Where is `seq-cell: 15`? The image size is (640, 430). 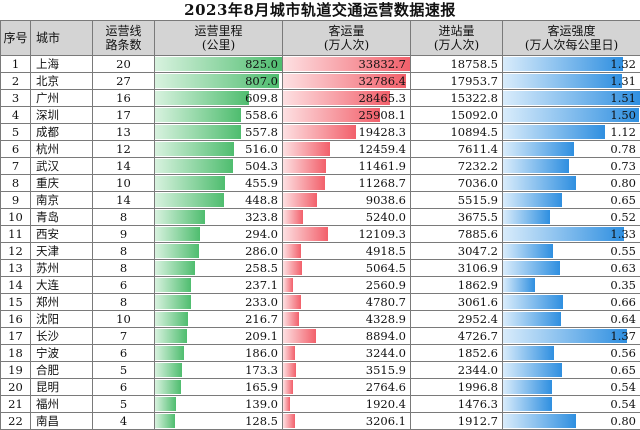 seq-cell: 15 is located at coordinates (16, 302).